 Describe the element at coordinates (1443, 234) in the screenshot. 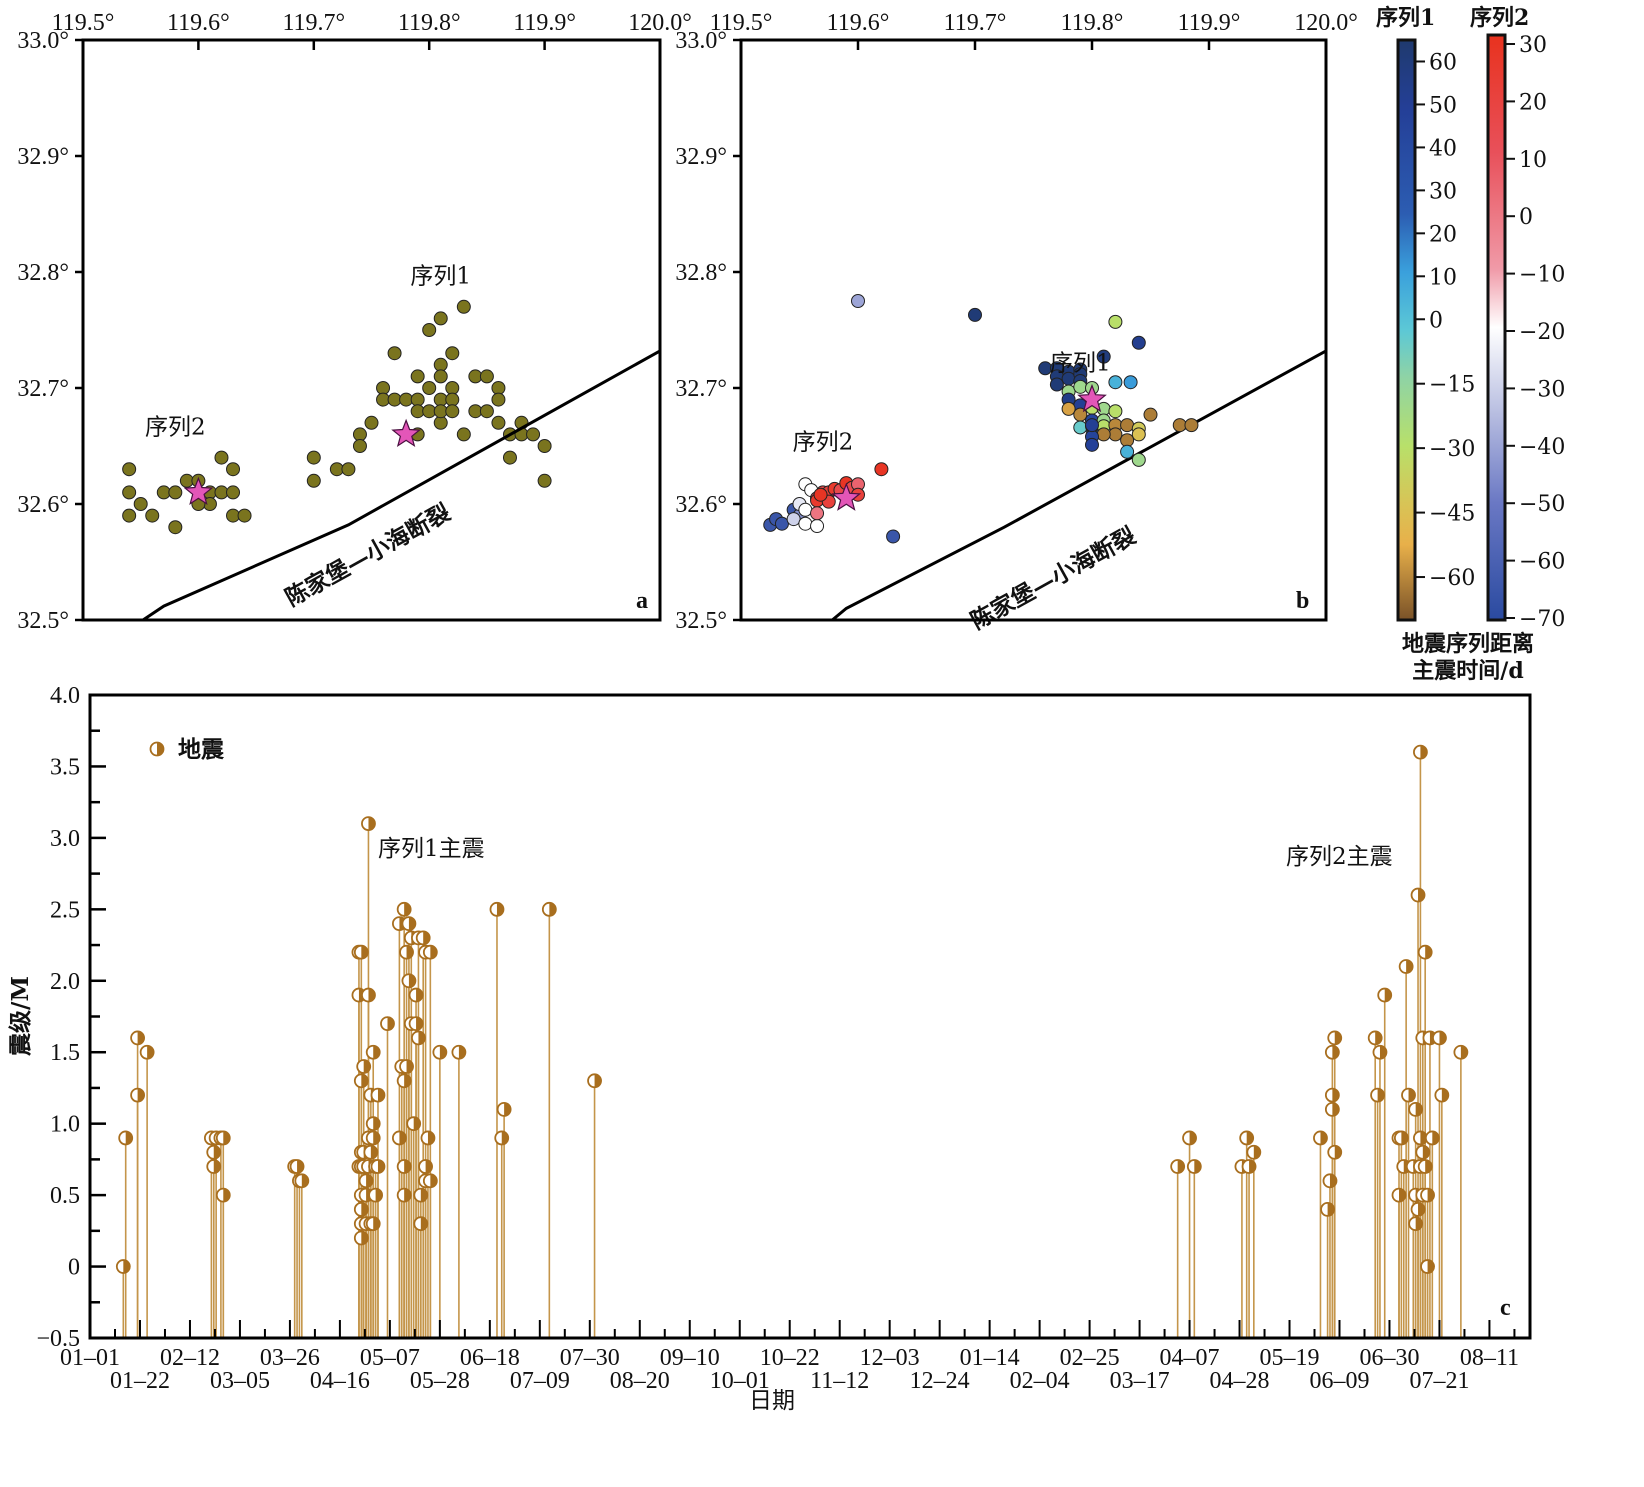

I see `colorbar-tick-label: 20` at that location.